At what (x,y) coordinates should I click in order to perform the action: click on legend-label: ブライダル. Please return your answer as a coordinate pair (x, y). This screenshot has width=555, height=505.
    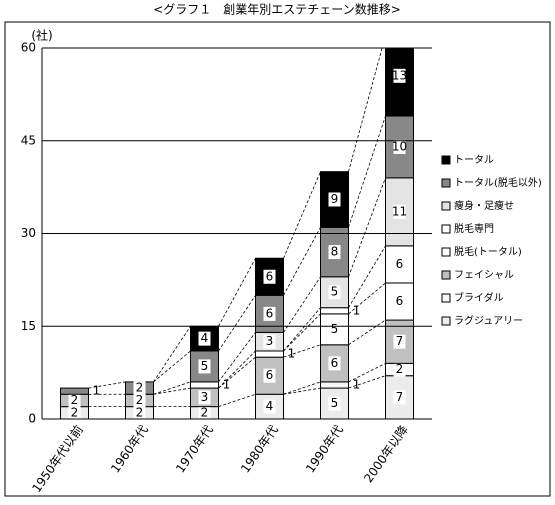
    Looking at the image, I should click on (479, 297).